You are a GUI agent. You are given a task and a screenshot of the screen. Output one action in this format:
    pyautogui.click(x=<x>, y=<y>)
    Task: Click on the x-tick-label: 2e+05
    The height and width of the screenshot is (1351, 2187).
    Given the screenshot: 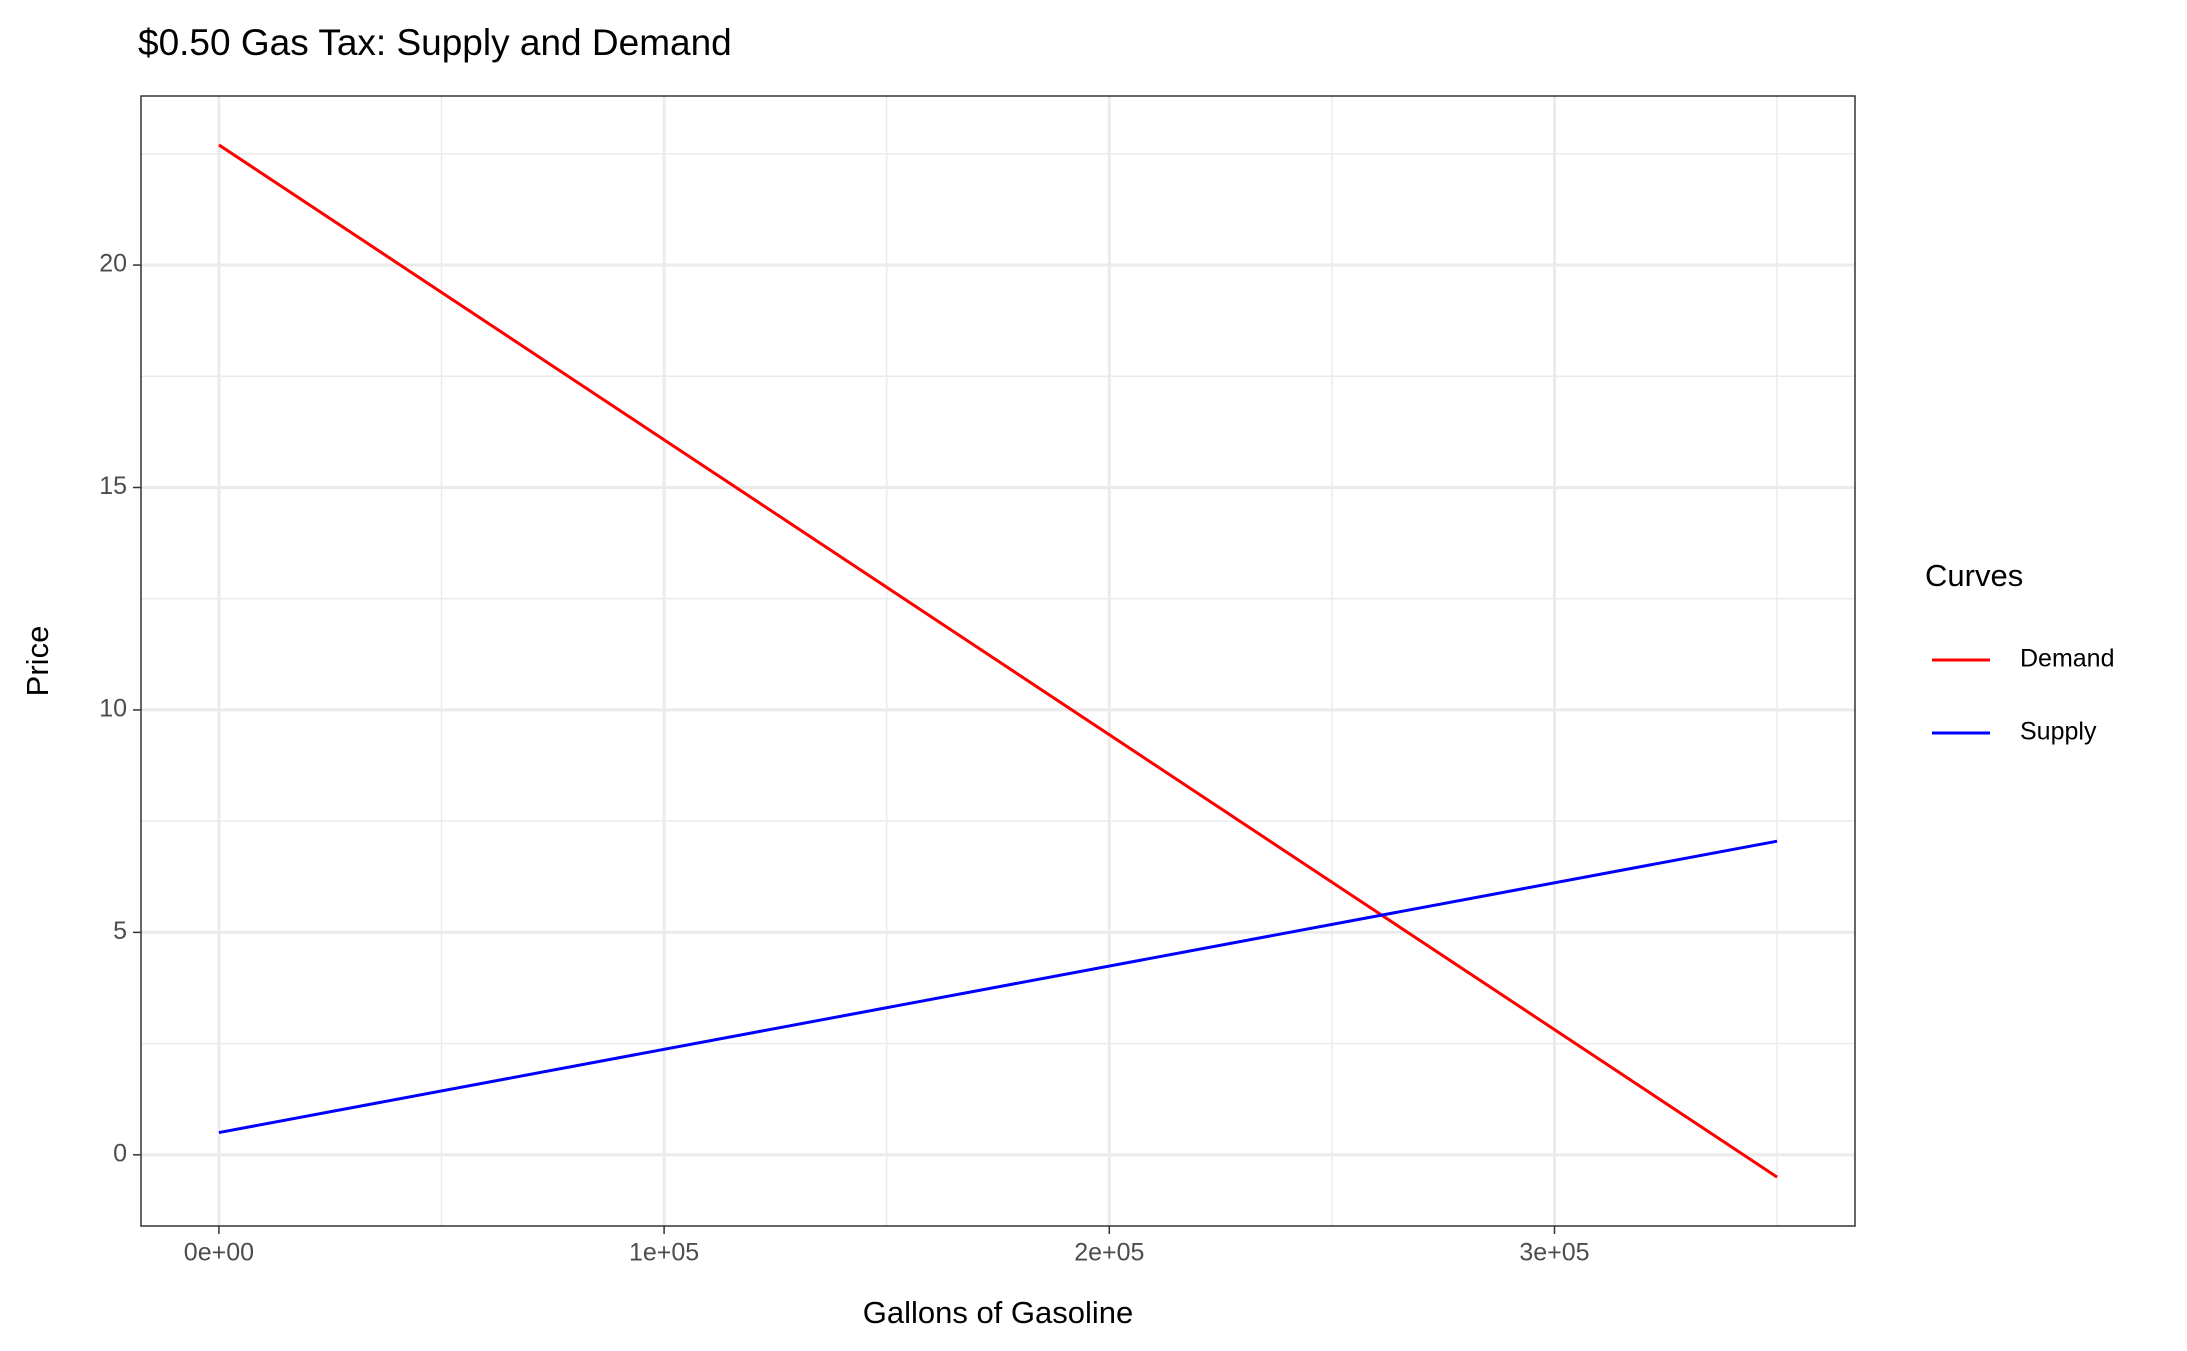 What is the action you would take?
    pyautogui.click(x=1109, y=1253)
    